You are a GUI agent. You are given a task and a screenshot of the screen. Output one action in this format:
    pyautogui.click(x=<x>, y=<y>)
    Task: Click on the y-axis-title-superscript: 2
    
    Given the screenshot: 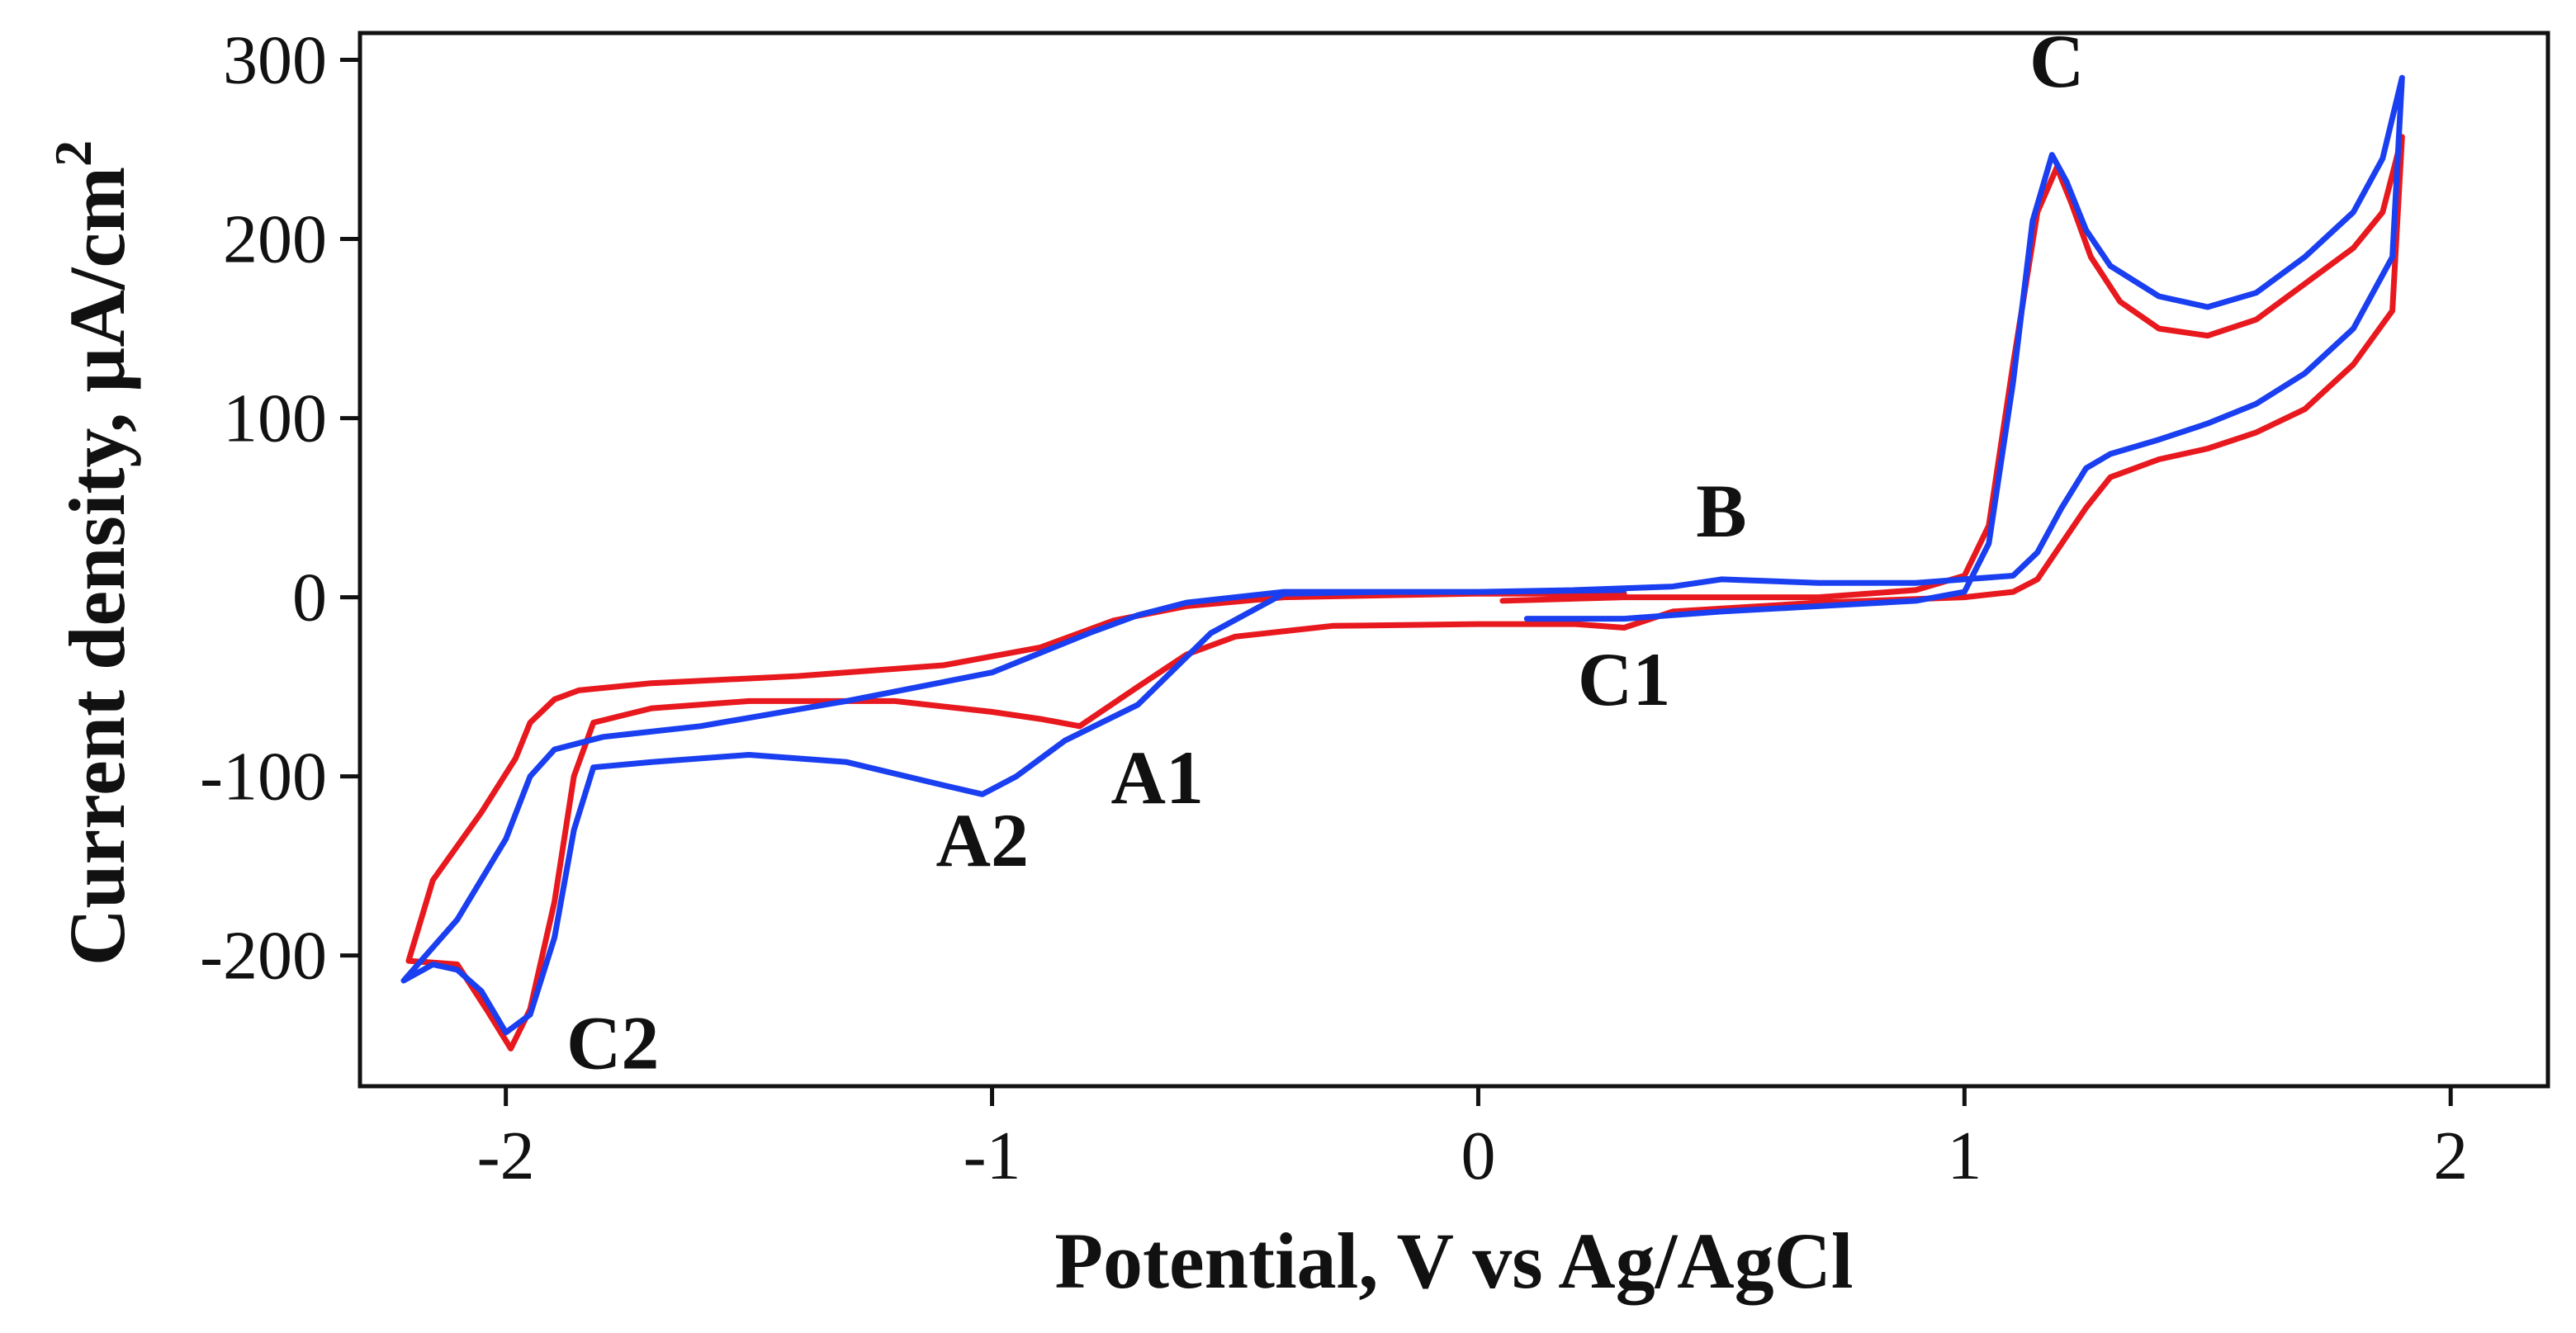 What is the action you would take?
    pyautogui.click(x=73, y=153)
    